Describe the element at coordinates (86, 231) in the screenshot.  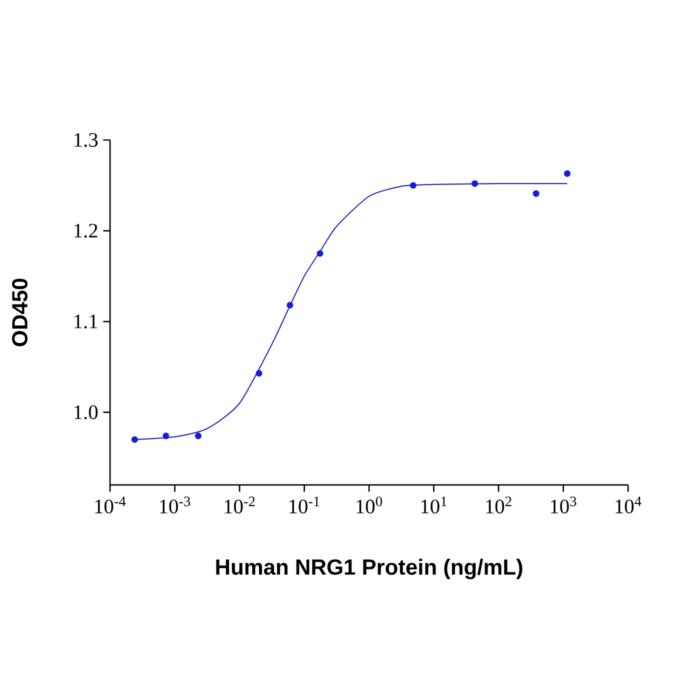
I see `y-tick-label: 1.2` at that location.